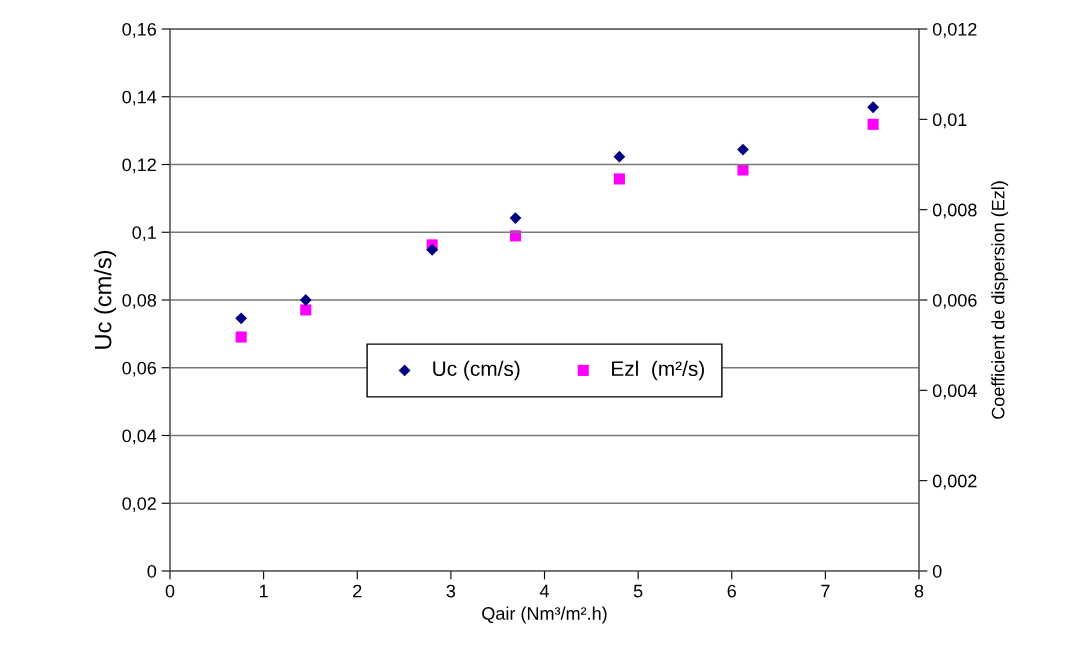 The width and height of the screenshot is (1074, 663). Describe the element at coordinates (139, 505) in the screenshot. I see `y-tick-label: 0,02` at that location.